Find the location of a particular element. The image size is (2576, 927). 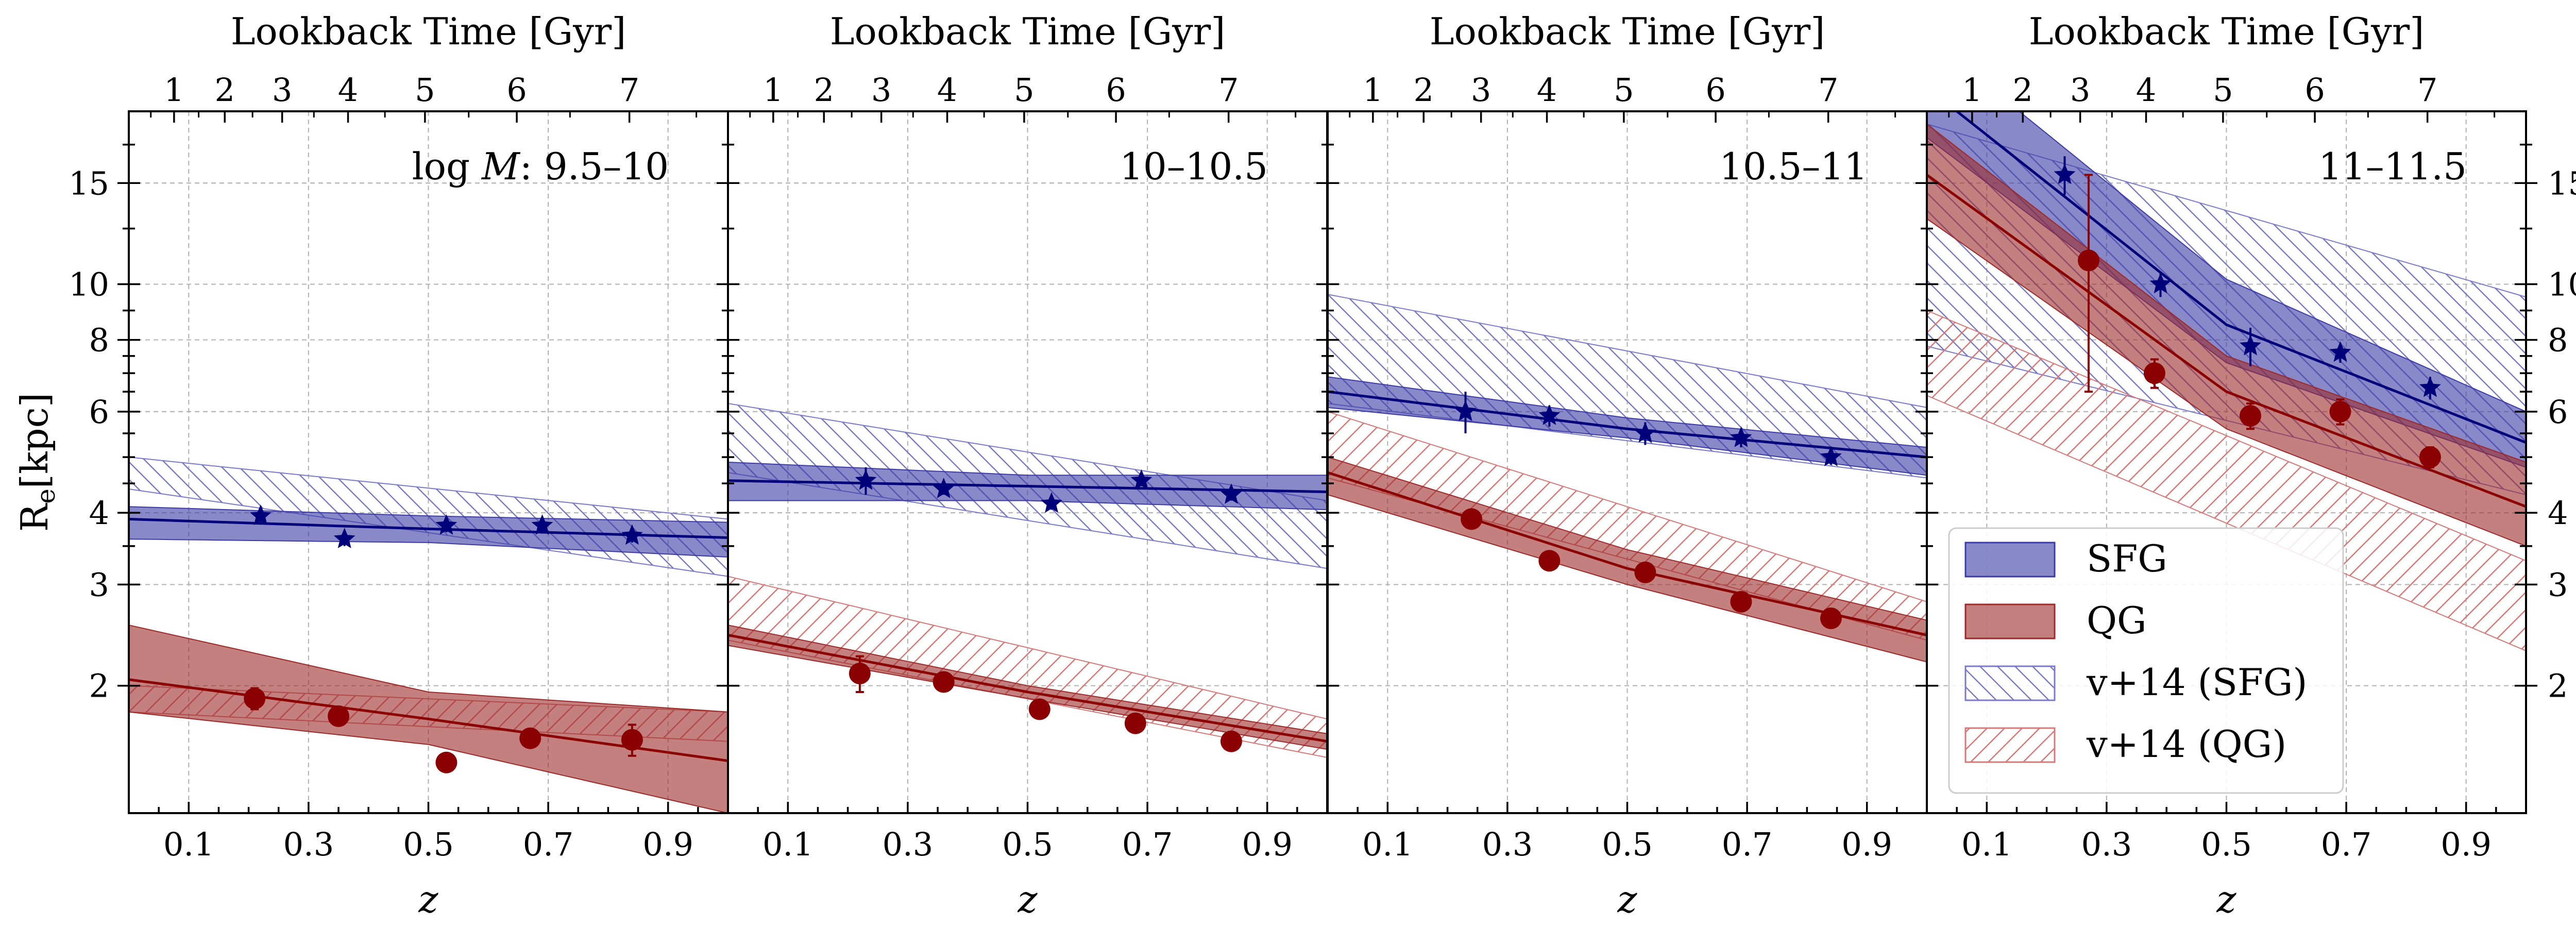

panel-mass-label: 11–11.5 is located at coordinates (2392, 166).